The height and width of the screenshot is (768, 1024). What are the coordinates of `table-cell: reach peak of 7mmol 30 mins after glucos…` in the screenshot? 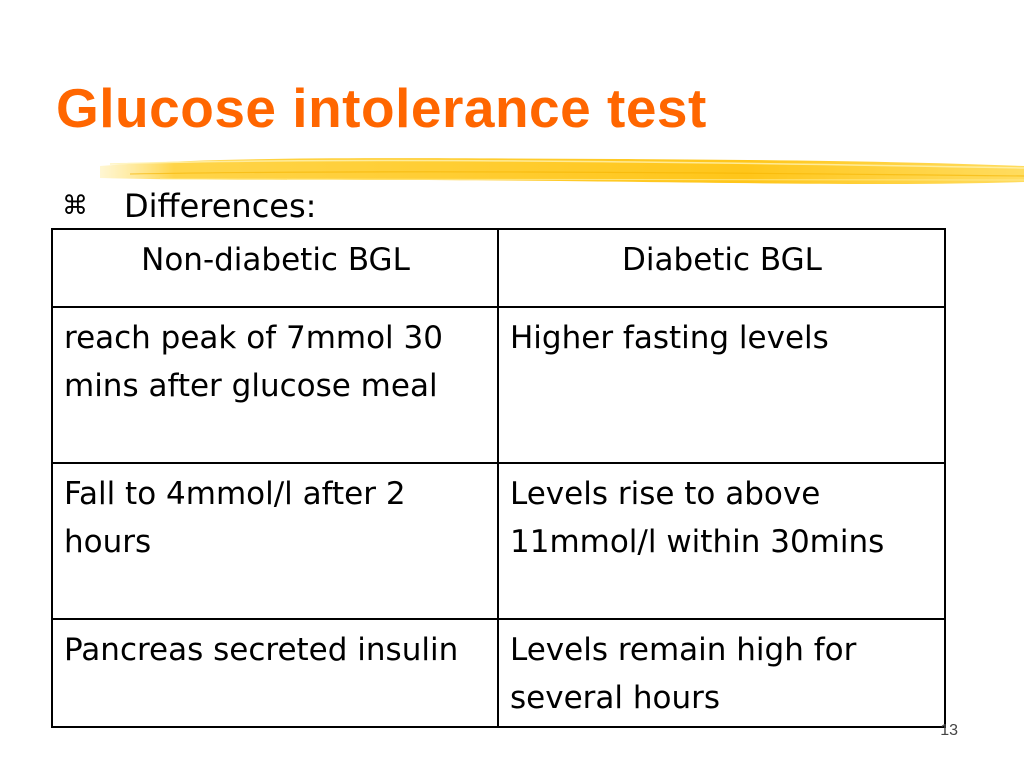 It's located at (275, 385).